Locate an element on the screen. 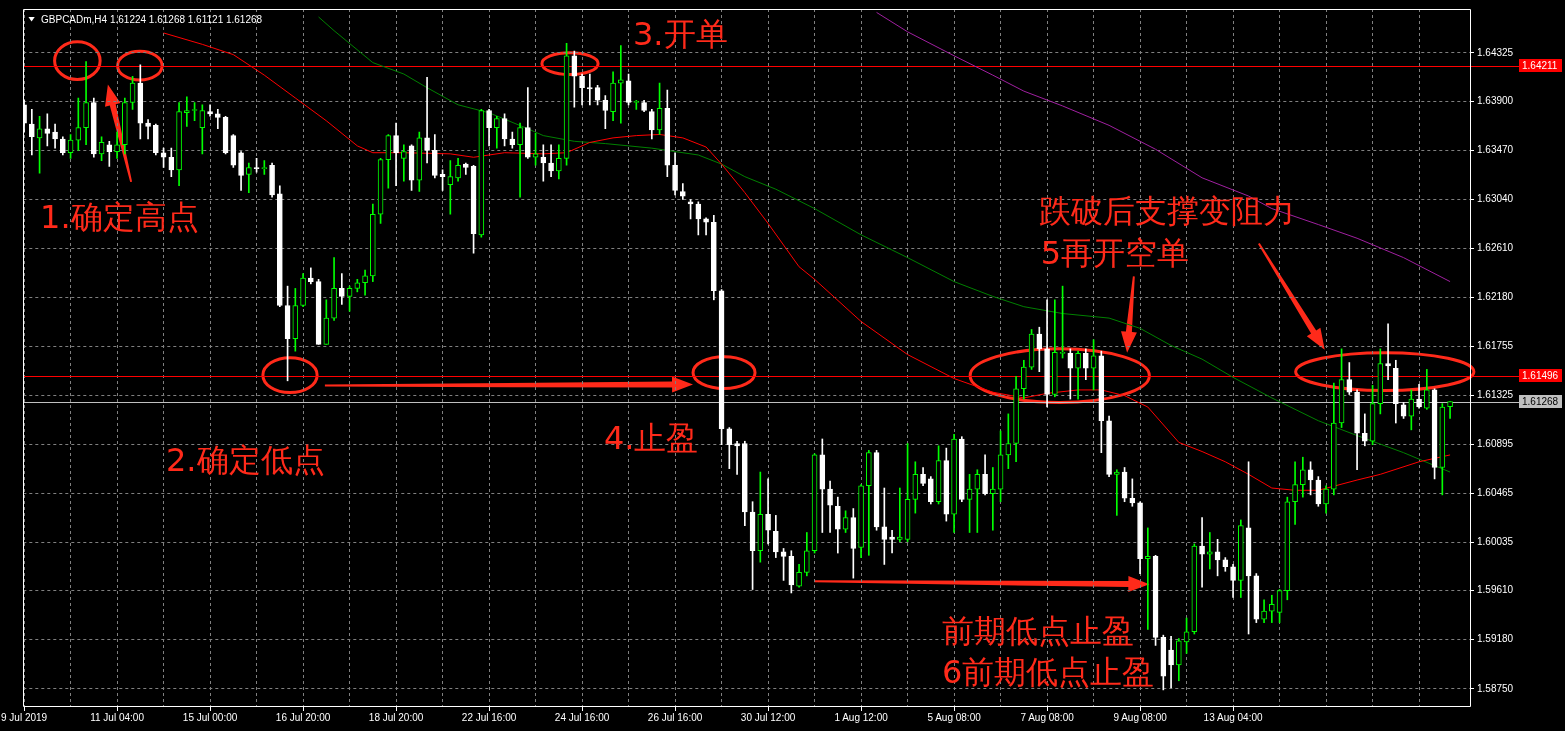 The width and height of the screenshot is (1565, 731). y-tick-label: 1.61325 is located at coordinates (1495, 394).